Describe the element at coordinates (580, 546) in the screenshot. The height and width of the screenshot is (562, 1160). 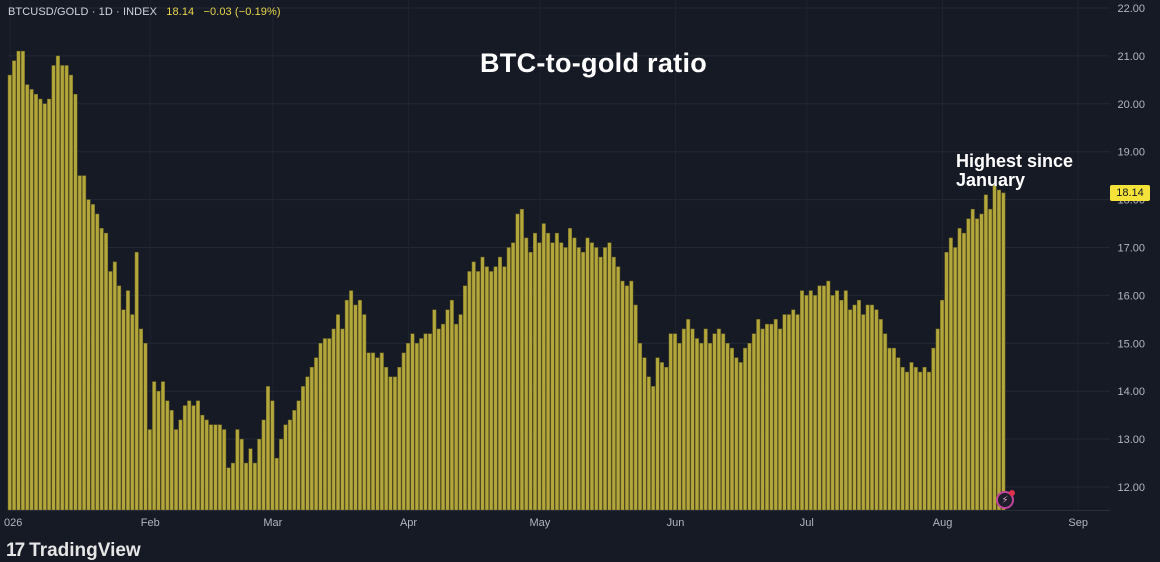
I see `footer-bar` at that location.